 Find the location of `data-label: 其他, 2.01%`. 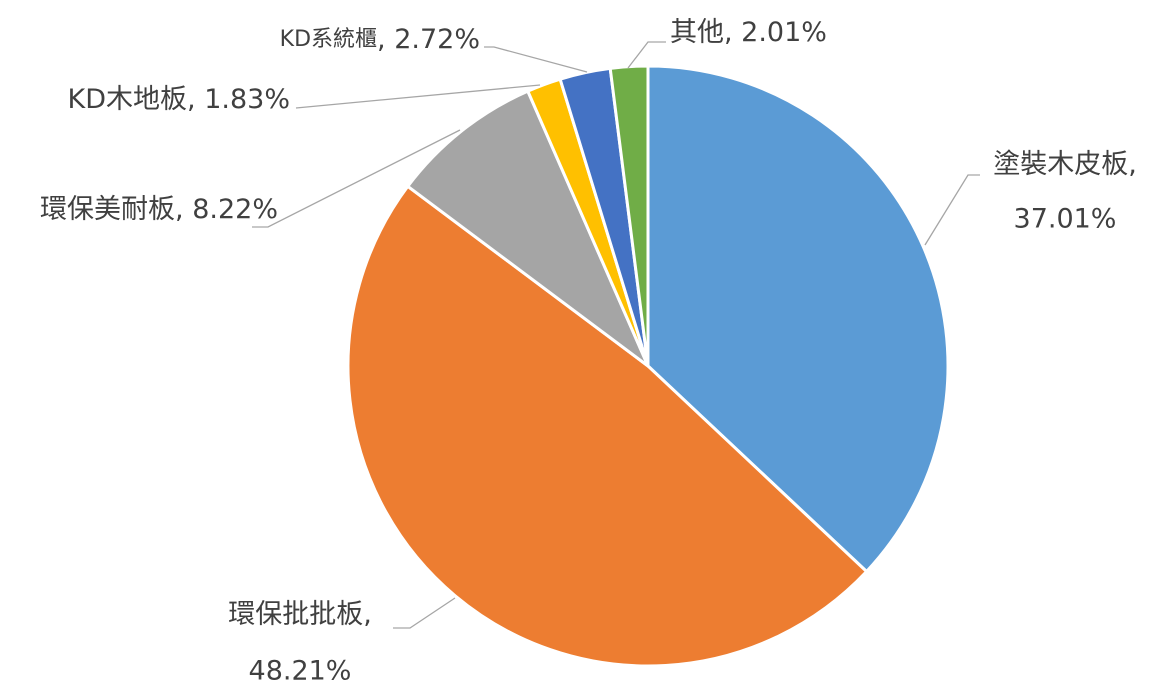

data-label: 其他, 2.01% is located at coordinates (748, 32).